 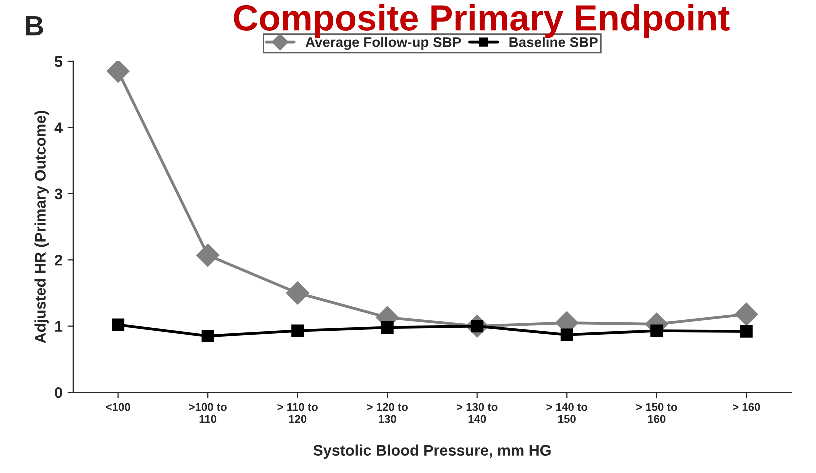 I want to click on x-axis-title: Systolic Blood Pressure, mm HG, so click(x=432, y=452).